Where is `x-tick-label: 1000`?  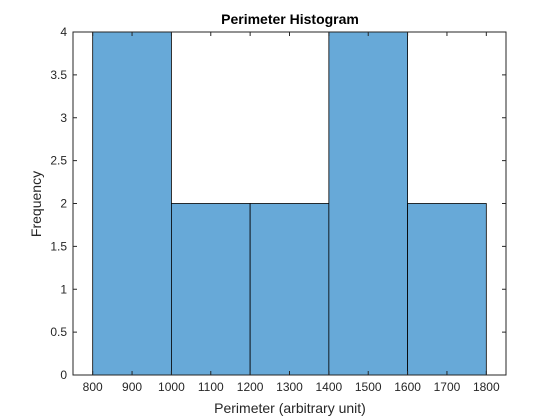 x-tick-label: 1000 is located at coordinates (171, 387).